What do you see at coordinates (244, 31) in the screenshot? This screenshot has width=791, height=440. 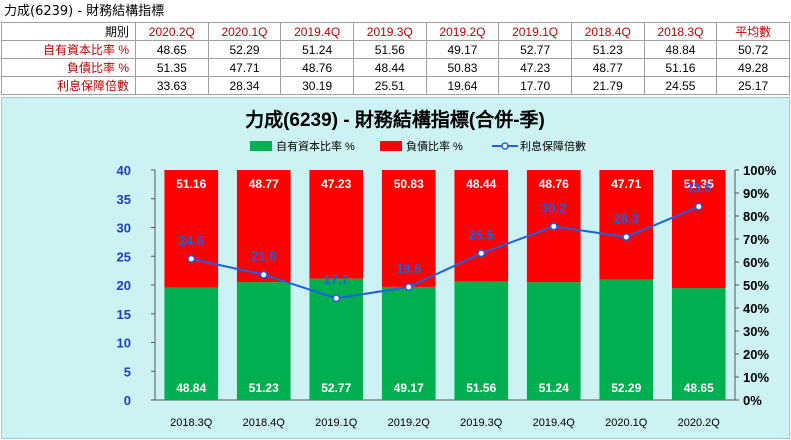 I see `period-header: 2020.1Q` at bounding box center [244, 31].